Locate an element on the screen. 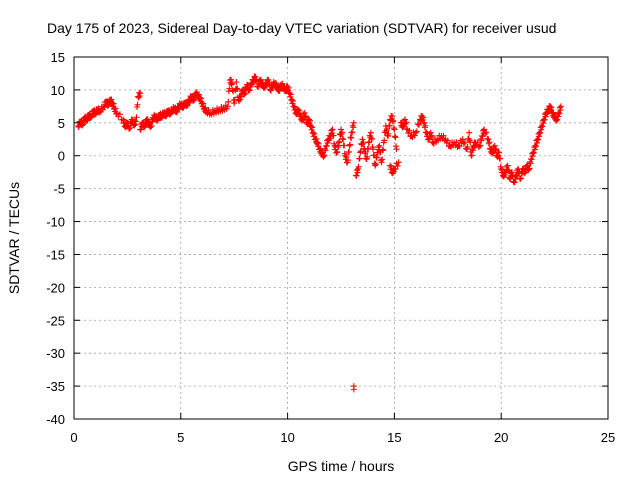  y-tick-label: -30 is located at coordinates (55, 353).